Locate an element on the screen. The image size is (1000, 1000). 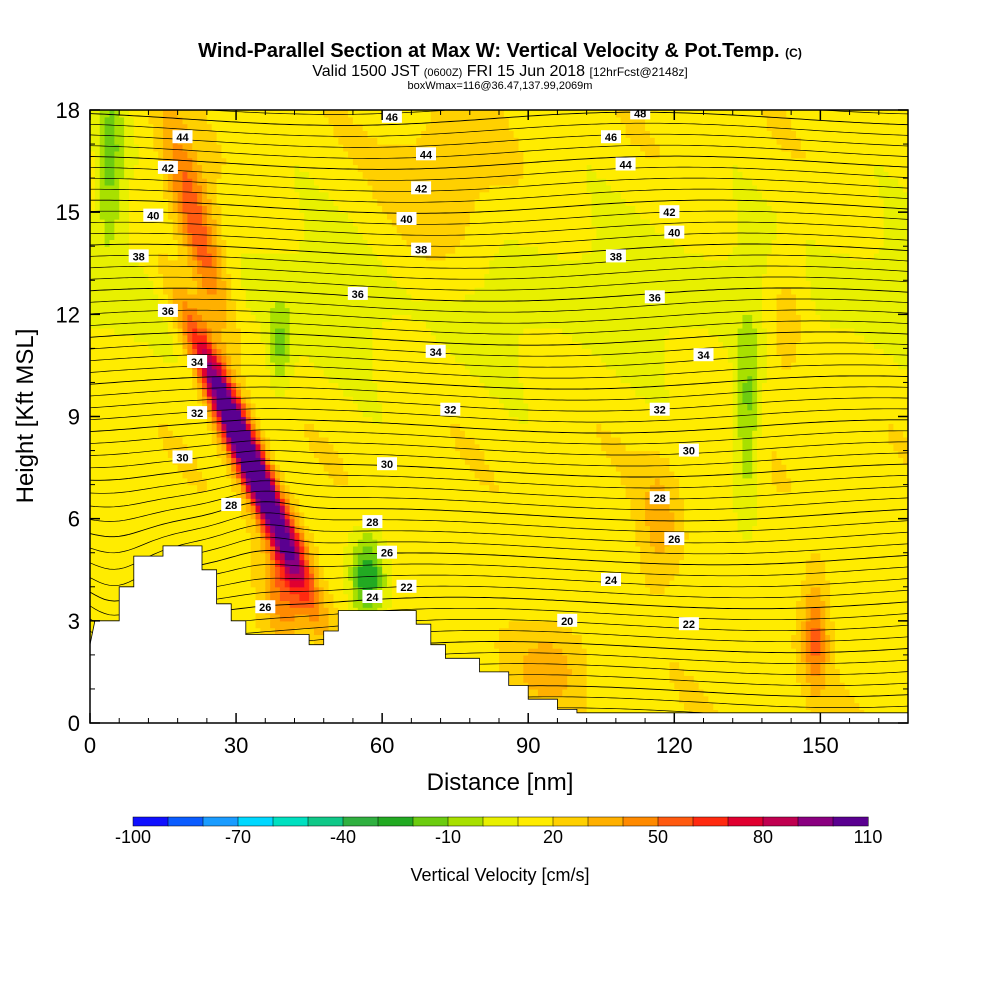
subtitle-forecast: [12hrFcst@2148z] is located at coordinates (638, 72).